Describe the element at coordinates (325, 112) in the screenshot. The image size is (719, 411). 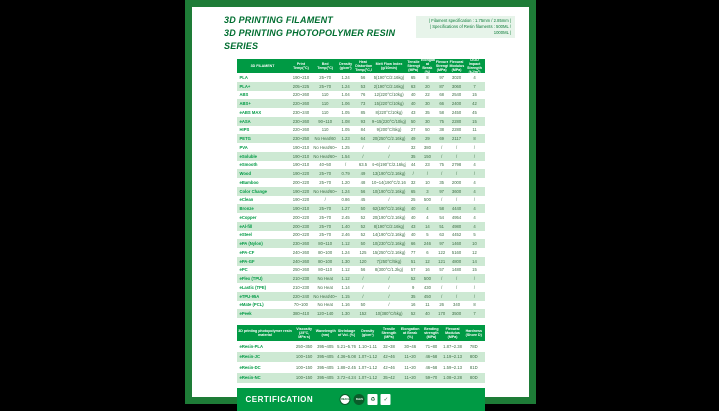
I see `value-cell: 110` at that location.